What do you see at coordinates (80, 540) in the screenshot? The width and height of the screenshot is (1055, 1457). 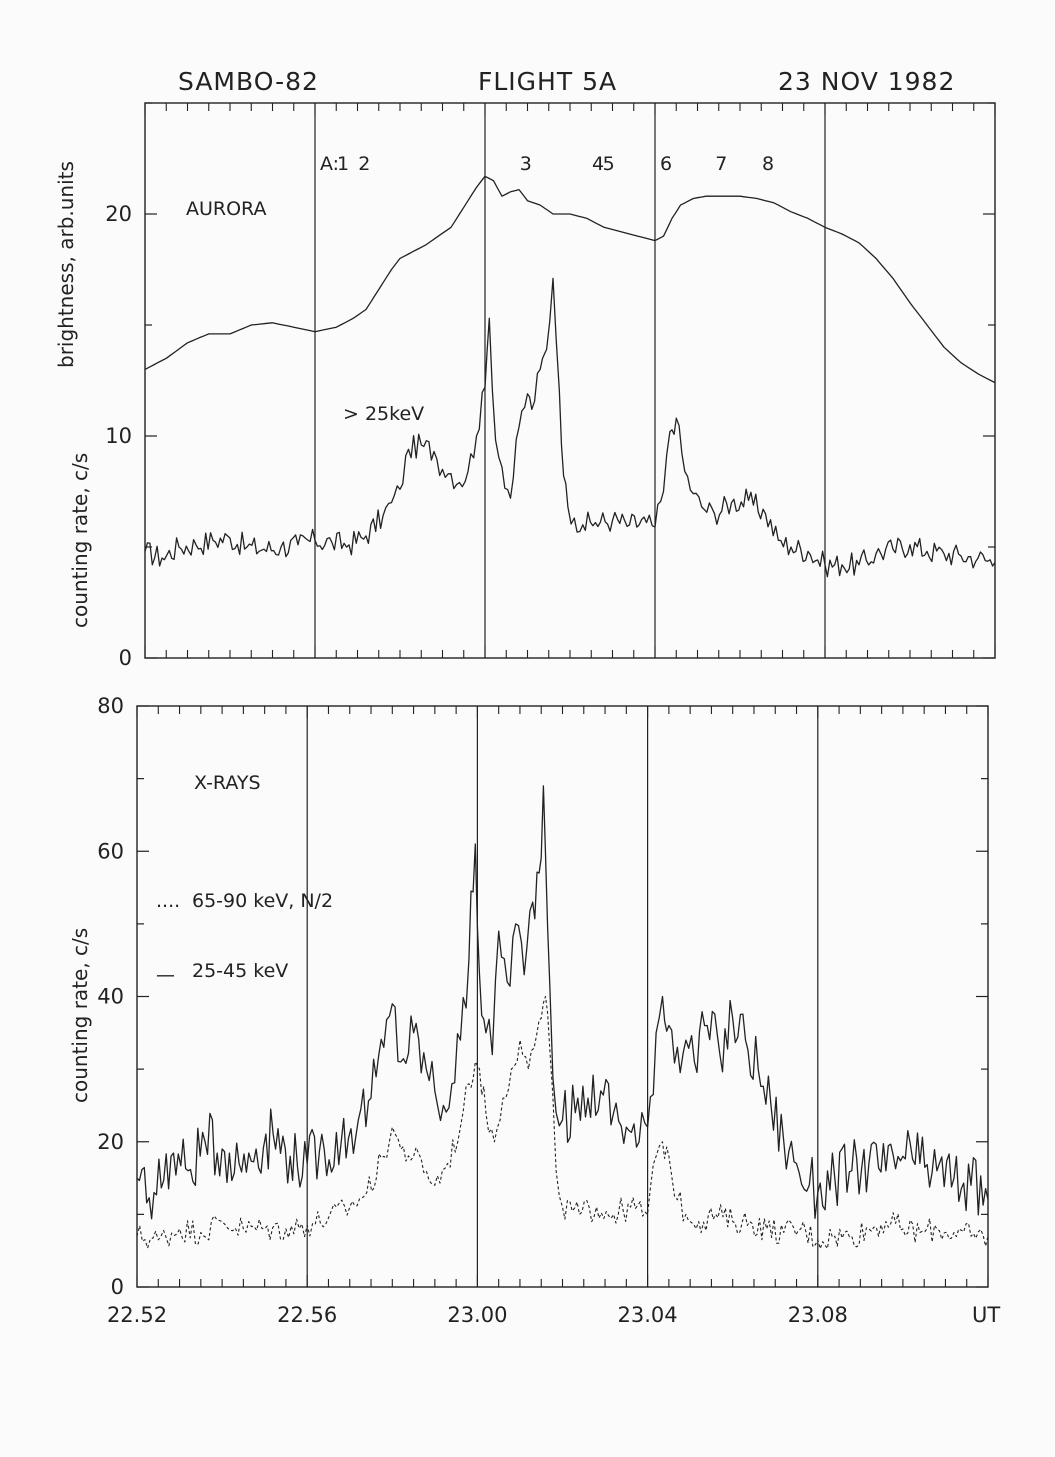 I see `aurora-ylabel-counting: counting rate, c/s` at bounding box center [80, 540].